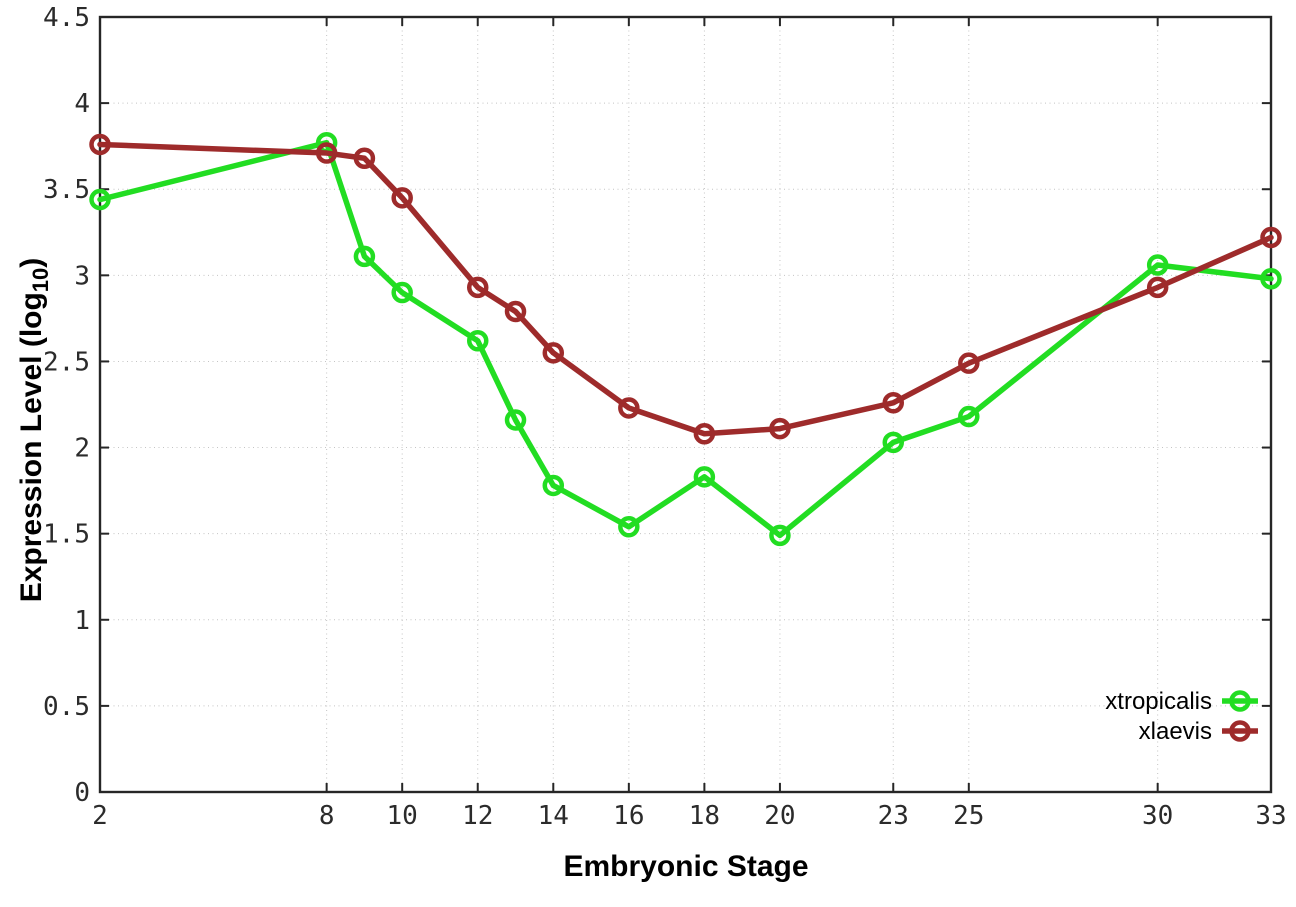 The image size is (1296, 907). What do you see at coordinates (82, 276) in the screenshot?
I see `y-tick-label: 3` at bounding box center [82, 276].